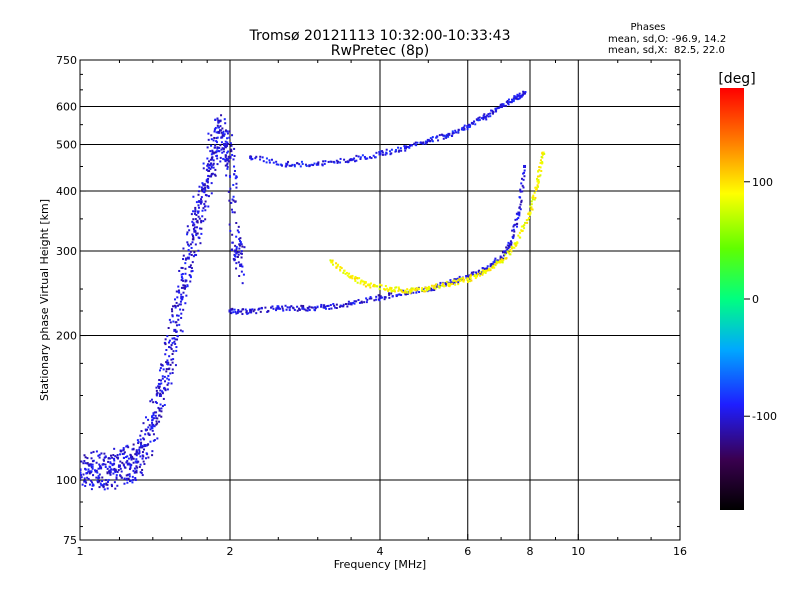 The height and width of the screenshot is (604, 800). What do you see at coordinates (351, 160) in the screenshot?
I see `data-point` at bounding box center [351, 160].